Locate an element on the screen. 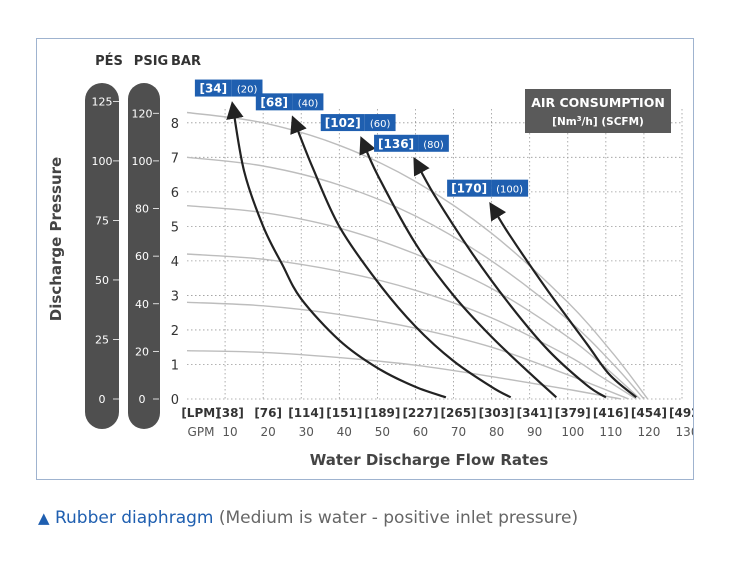 The height and width of the screenshot is (570, 740). x-tick-gpm: 30 is located at coordinates (306, 432).